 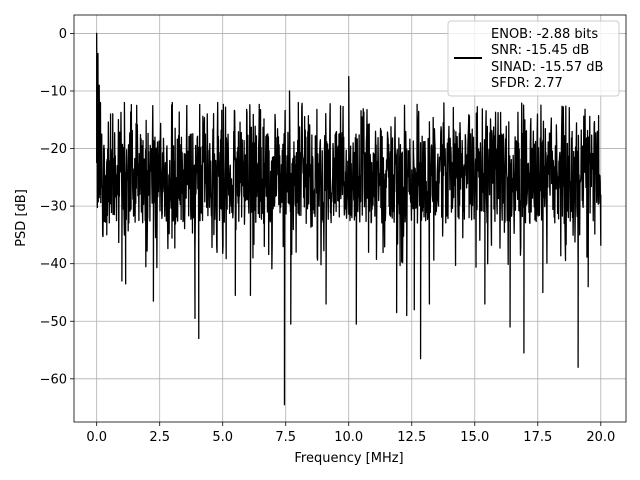 What do you see at coordinates (537, 437) in the screenshot?
I see `x-tick-label: 17.5` at bounding box center [537, 437].